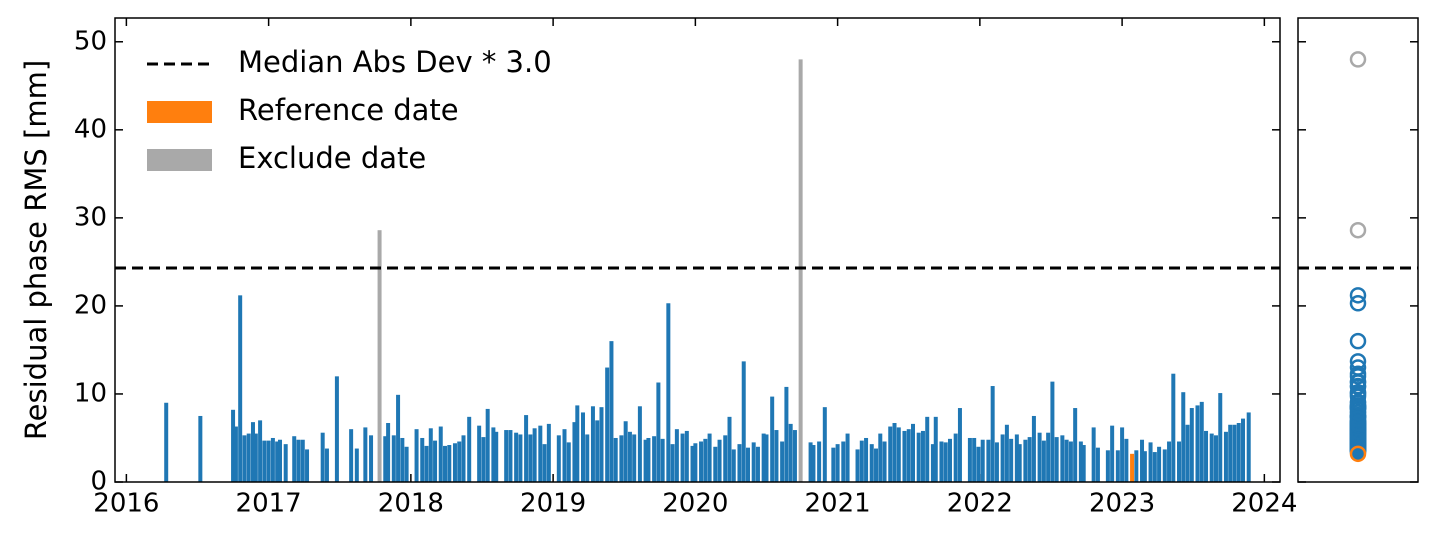  What do you see at coordinates (553, 504) in the screenshot?
I see `x-tick-label: 2019` at bounding box center [553, 504].